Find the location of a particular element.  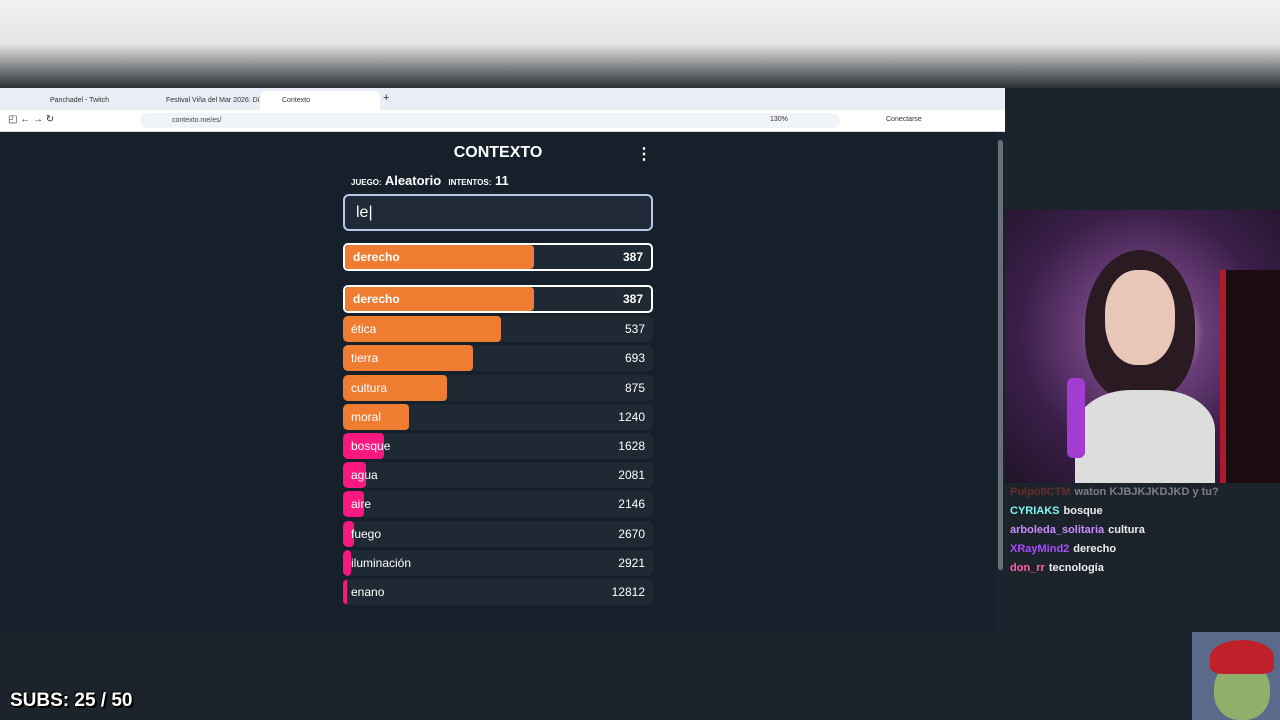

chat-text: waton KJBJKJKDJKD y tu? is located at coordinates (1146, 492).